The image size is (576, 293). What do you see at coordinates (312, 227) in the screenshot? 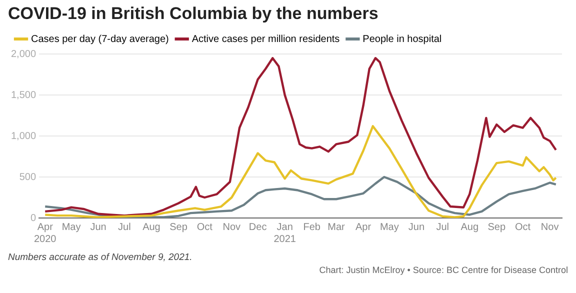
I see `x-tick-label: Feb` at bounding box center [312, 227].